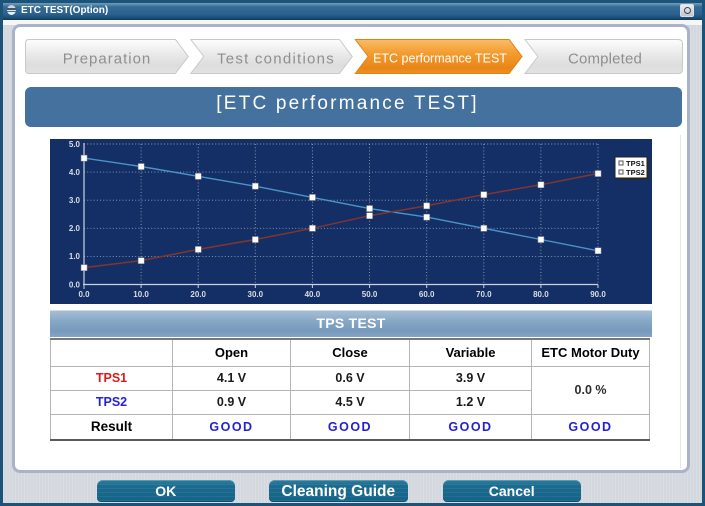 The width and height of the screenshot is (705, 506). What do you see at coordinates (75, 144) in the screenshot?
I see `svg-text: 5.0` at bounding box center [75, 144].